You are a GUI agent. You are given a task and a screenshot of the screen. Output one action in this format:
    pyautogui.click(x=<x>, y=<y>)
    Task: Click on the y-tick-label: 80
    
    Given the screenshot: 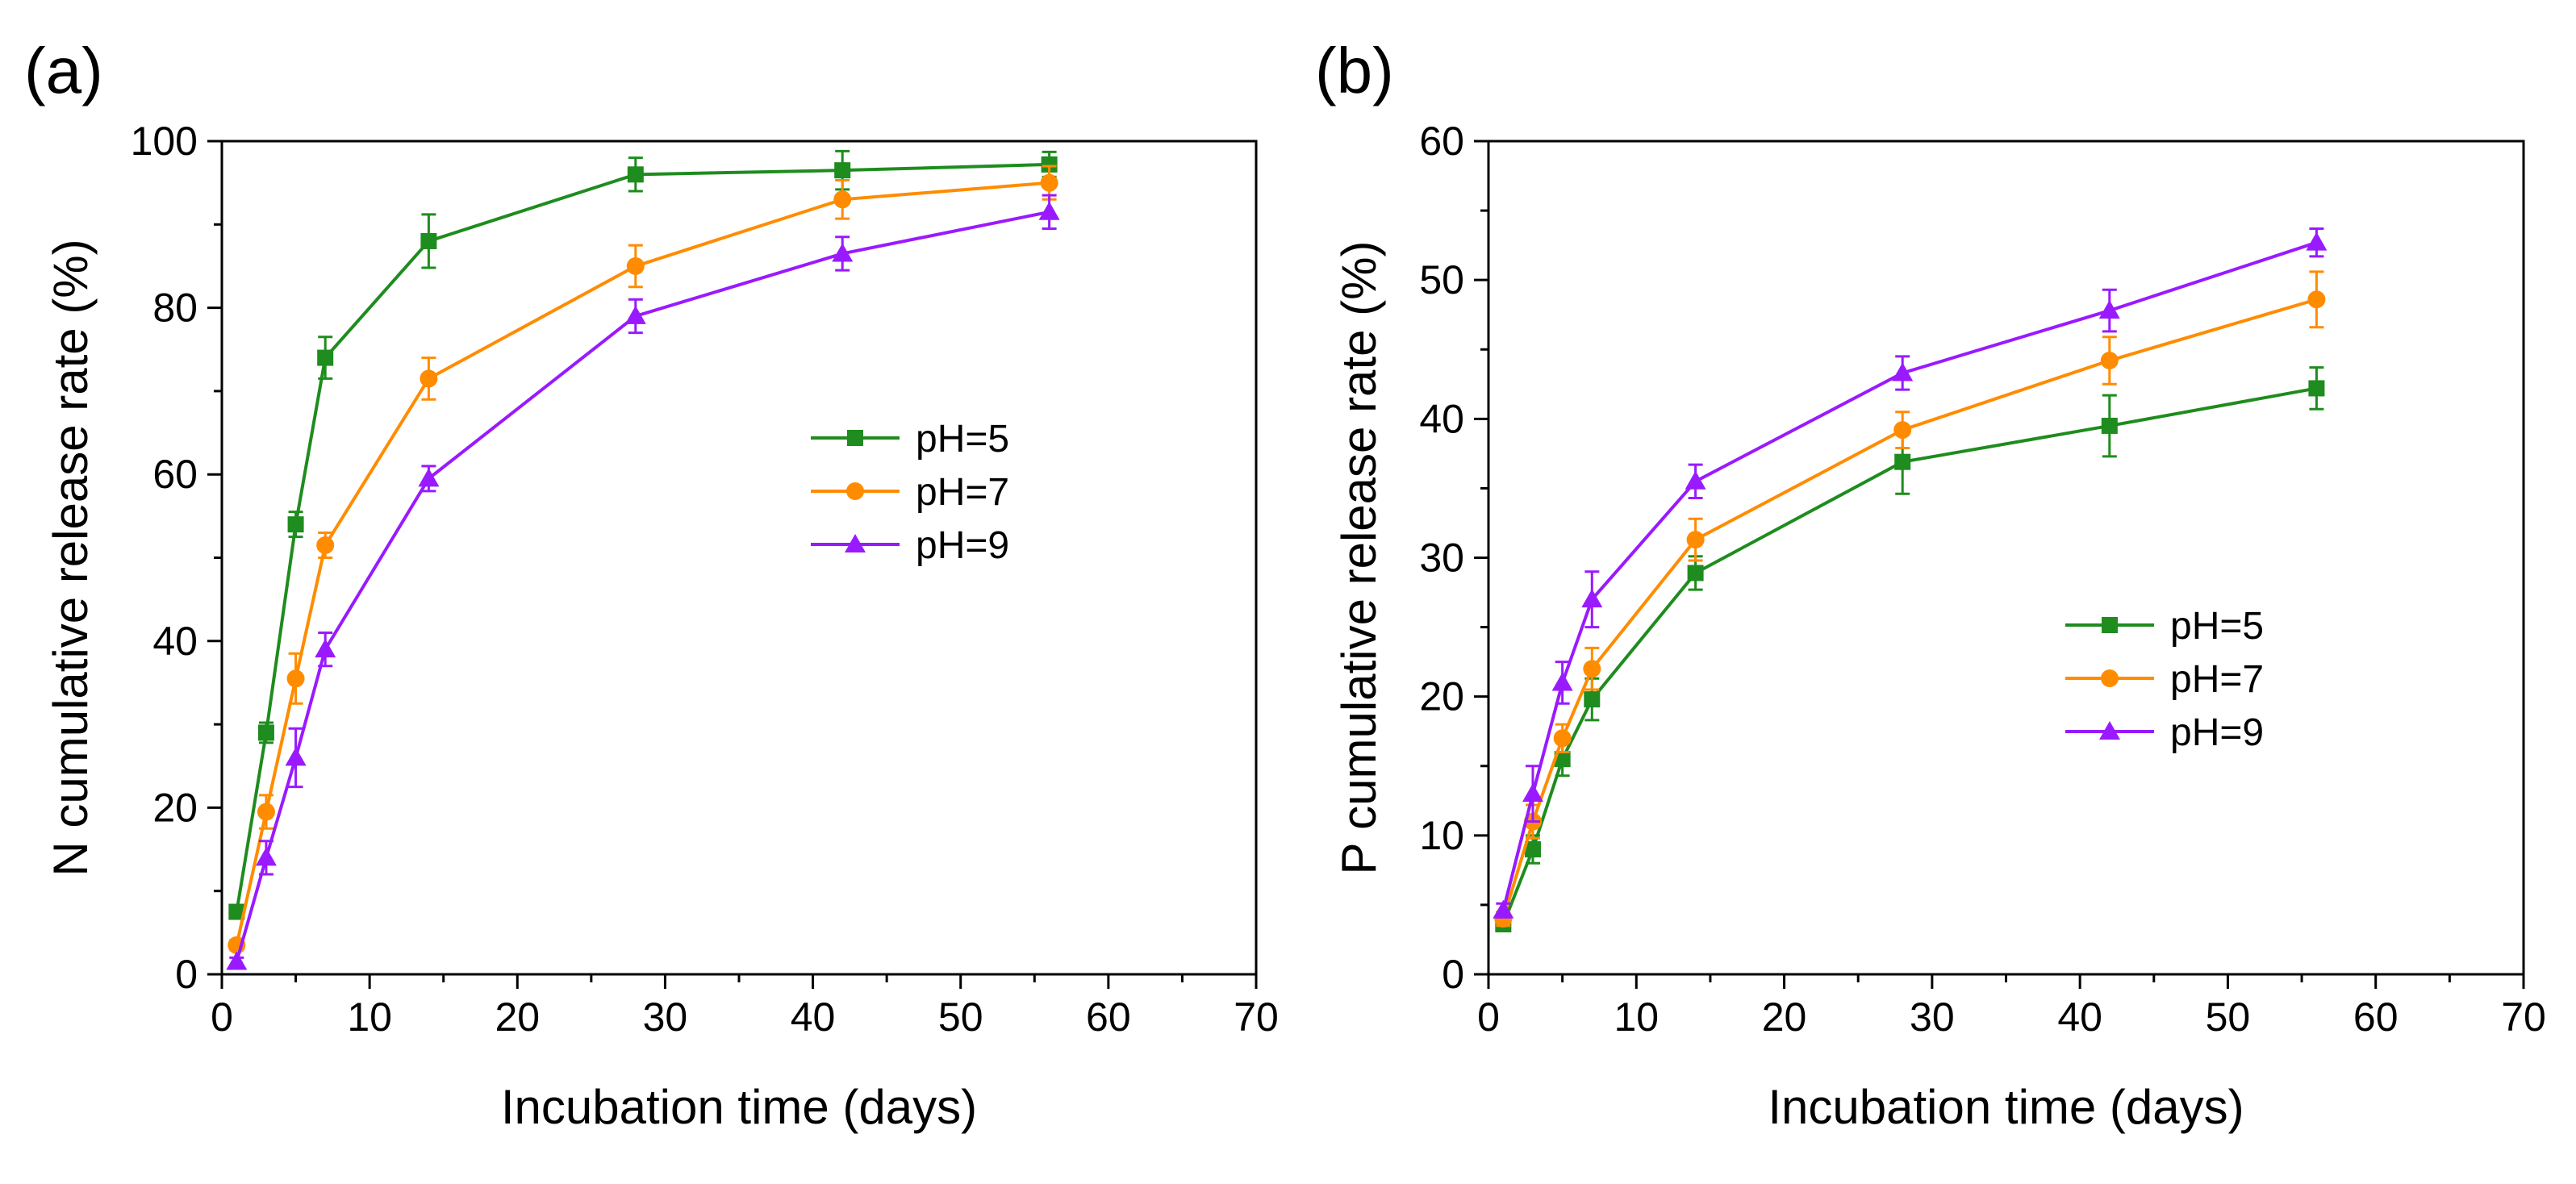 What is the action you would take?
    pyautogui.click(x=175, y=309)
    